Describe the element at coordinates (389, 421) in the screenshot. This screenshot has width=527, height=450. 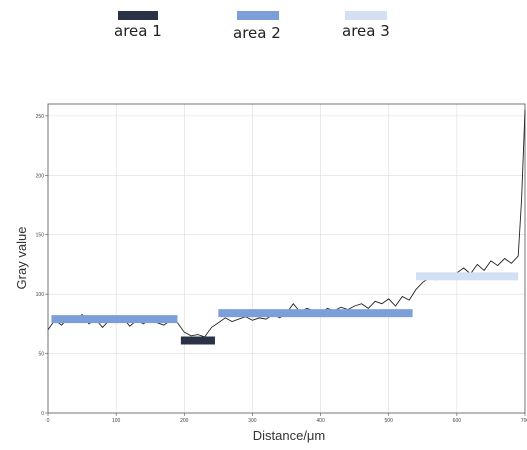
I see `x-tick-label: 500` at that location.